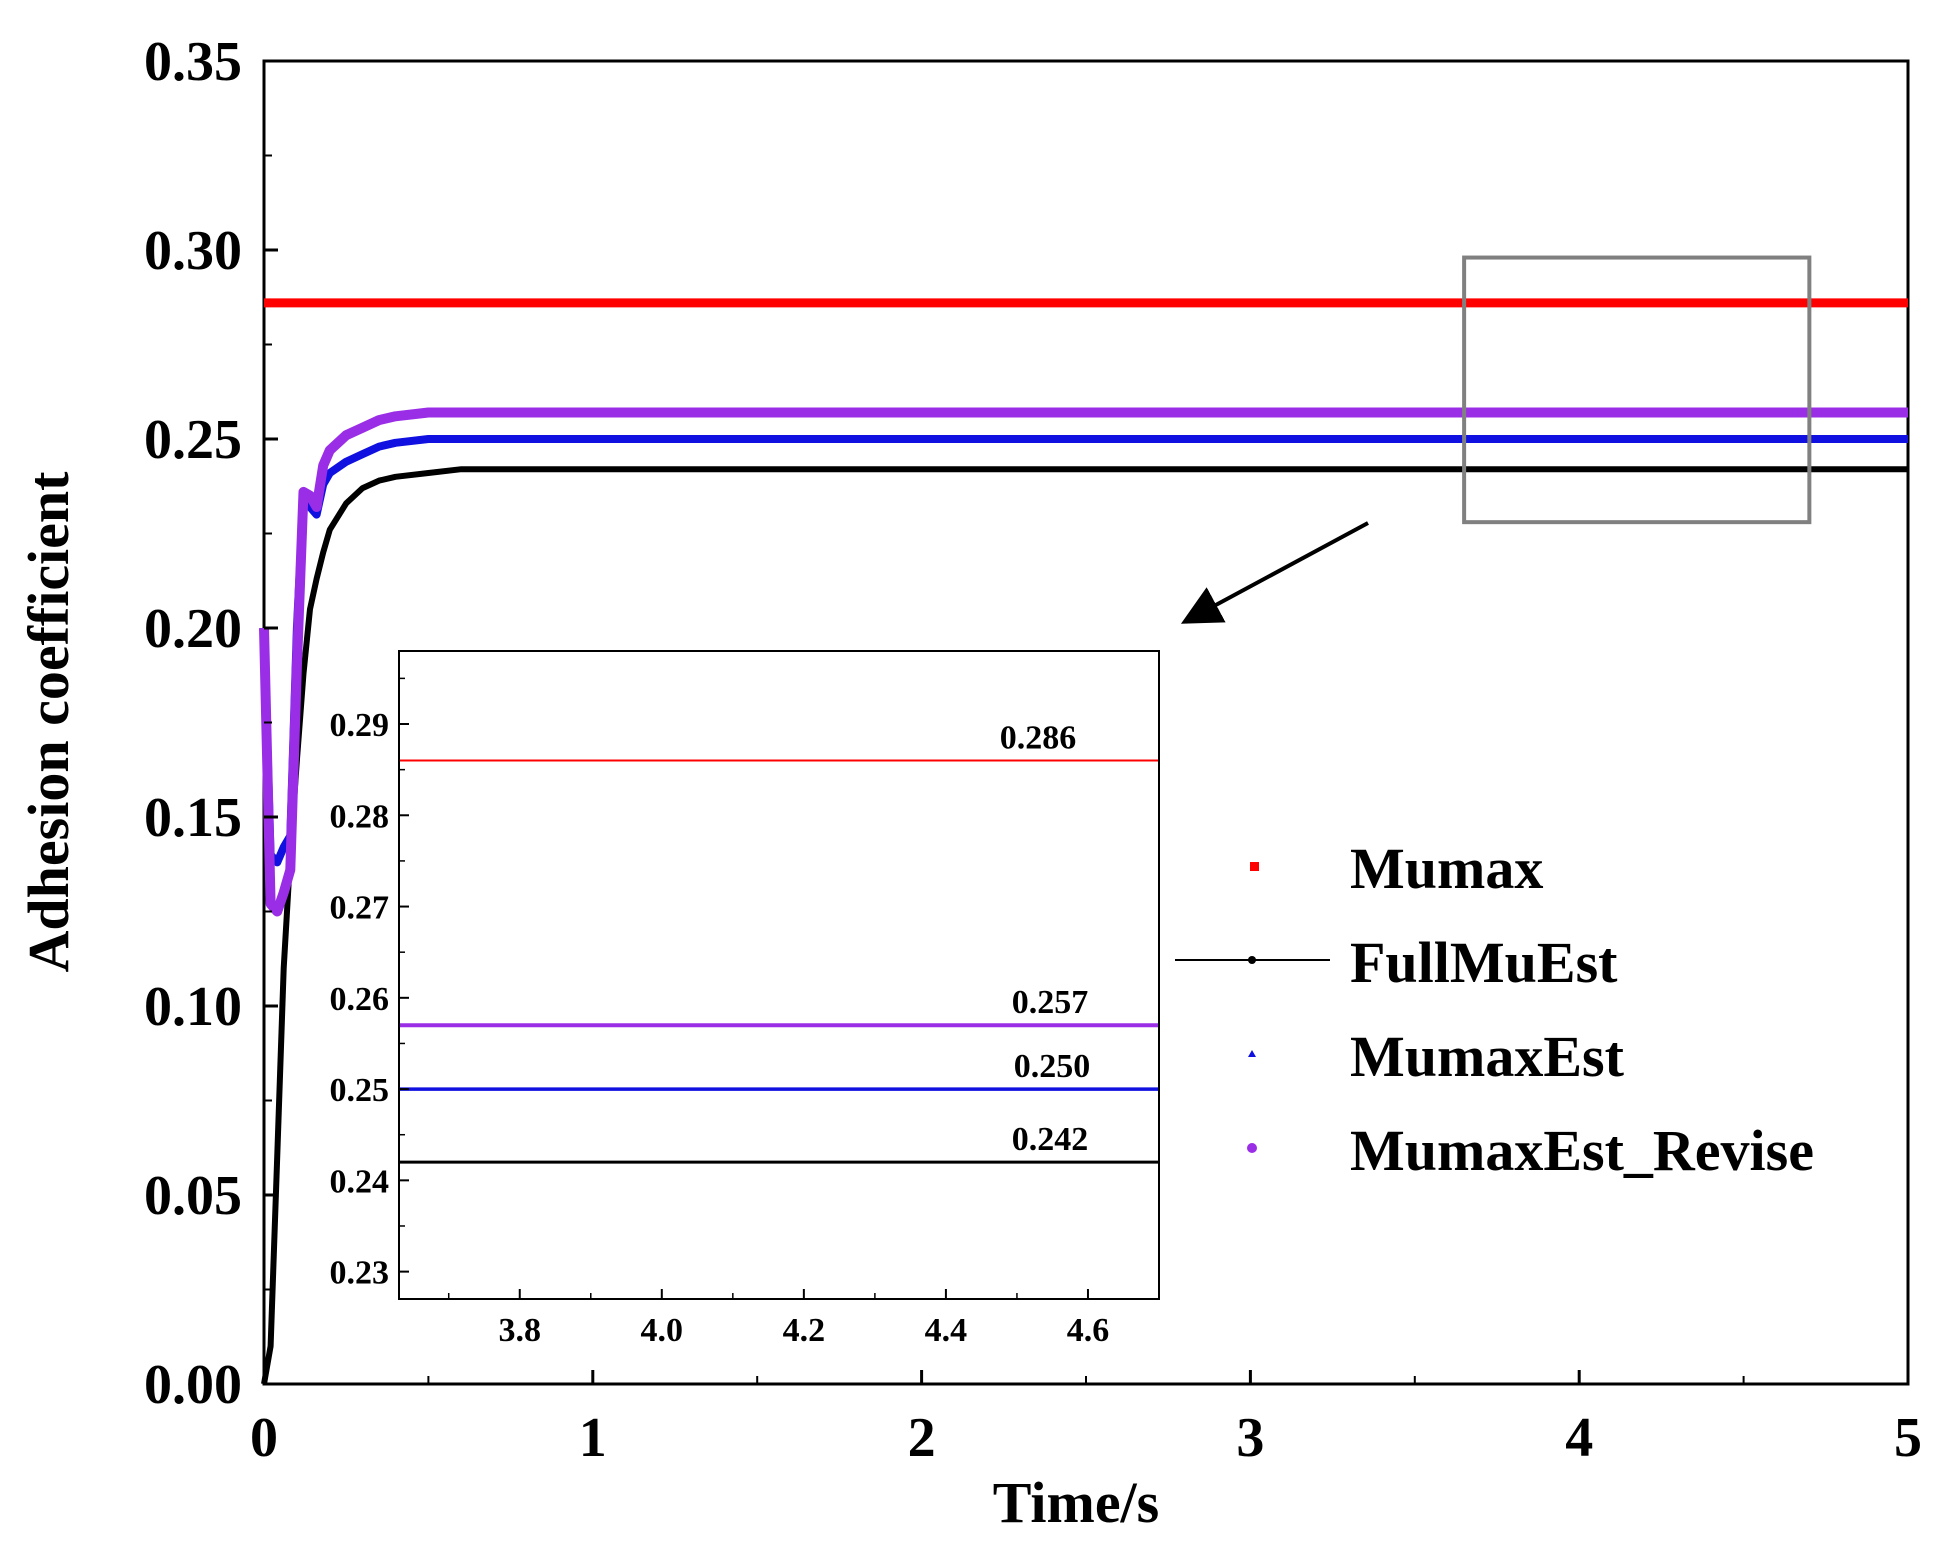  What do you see at coordinates (1637, 390) in the screenshot?
I see `zoom-region-box` at bounding box center [1637, 390].